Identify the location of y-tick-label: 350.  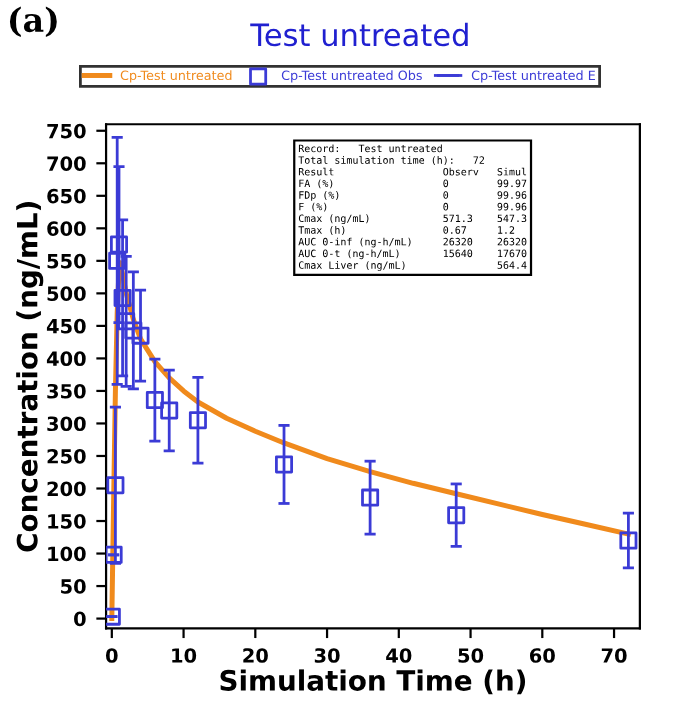
(66, 391).